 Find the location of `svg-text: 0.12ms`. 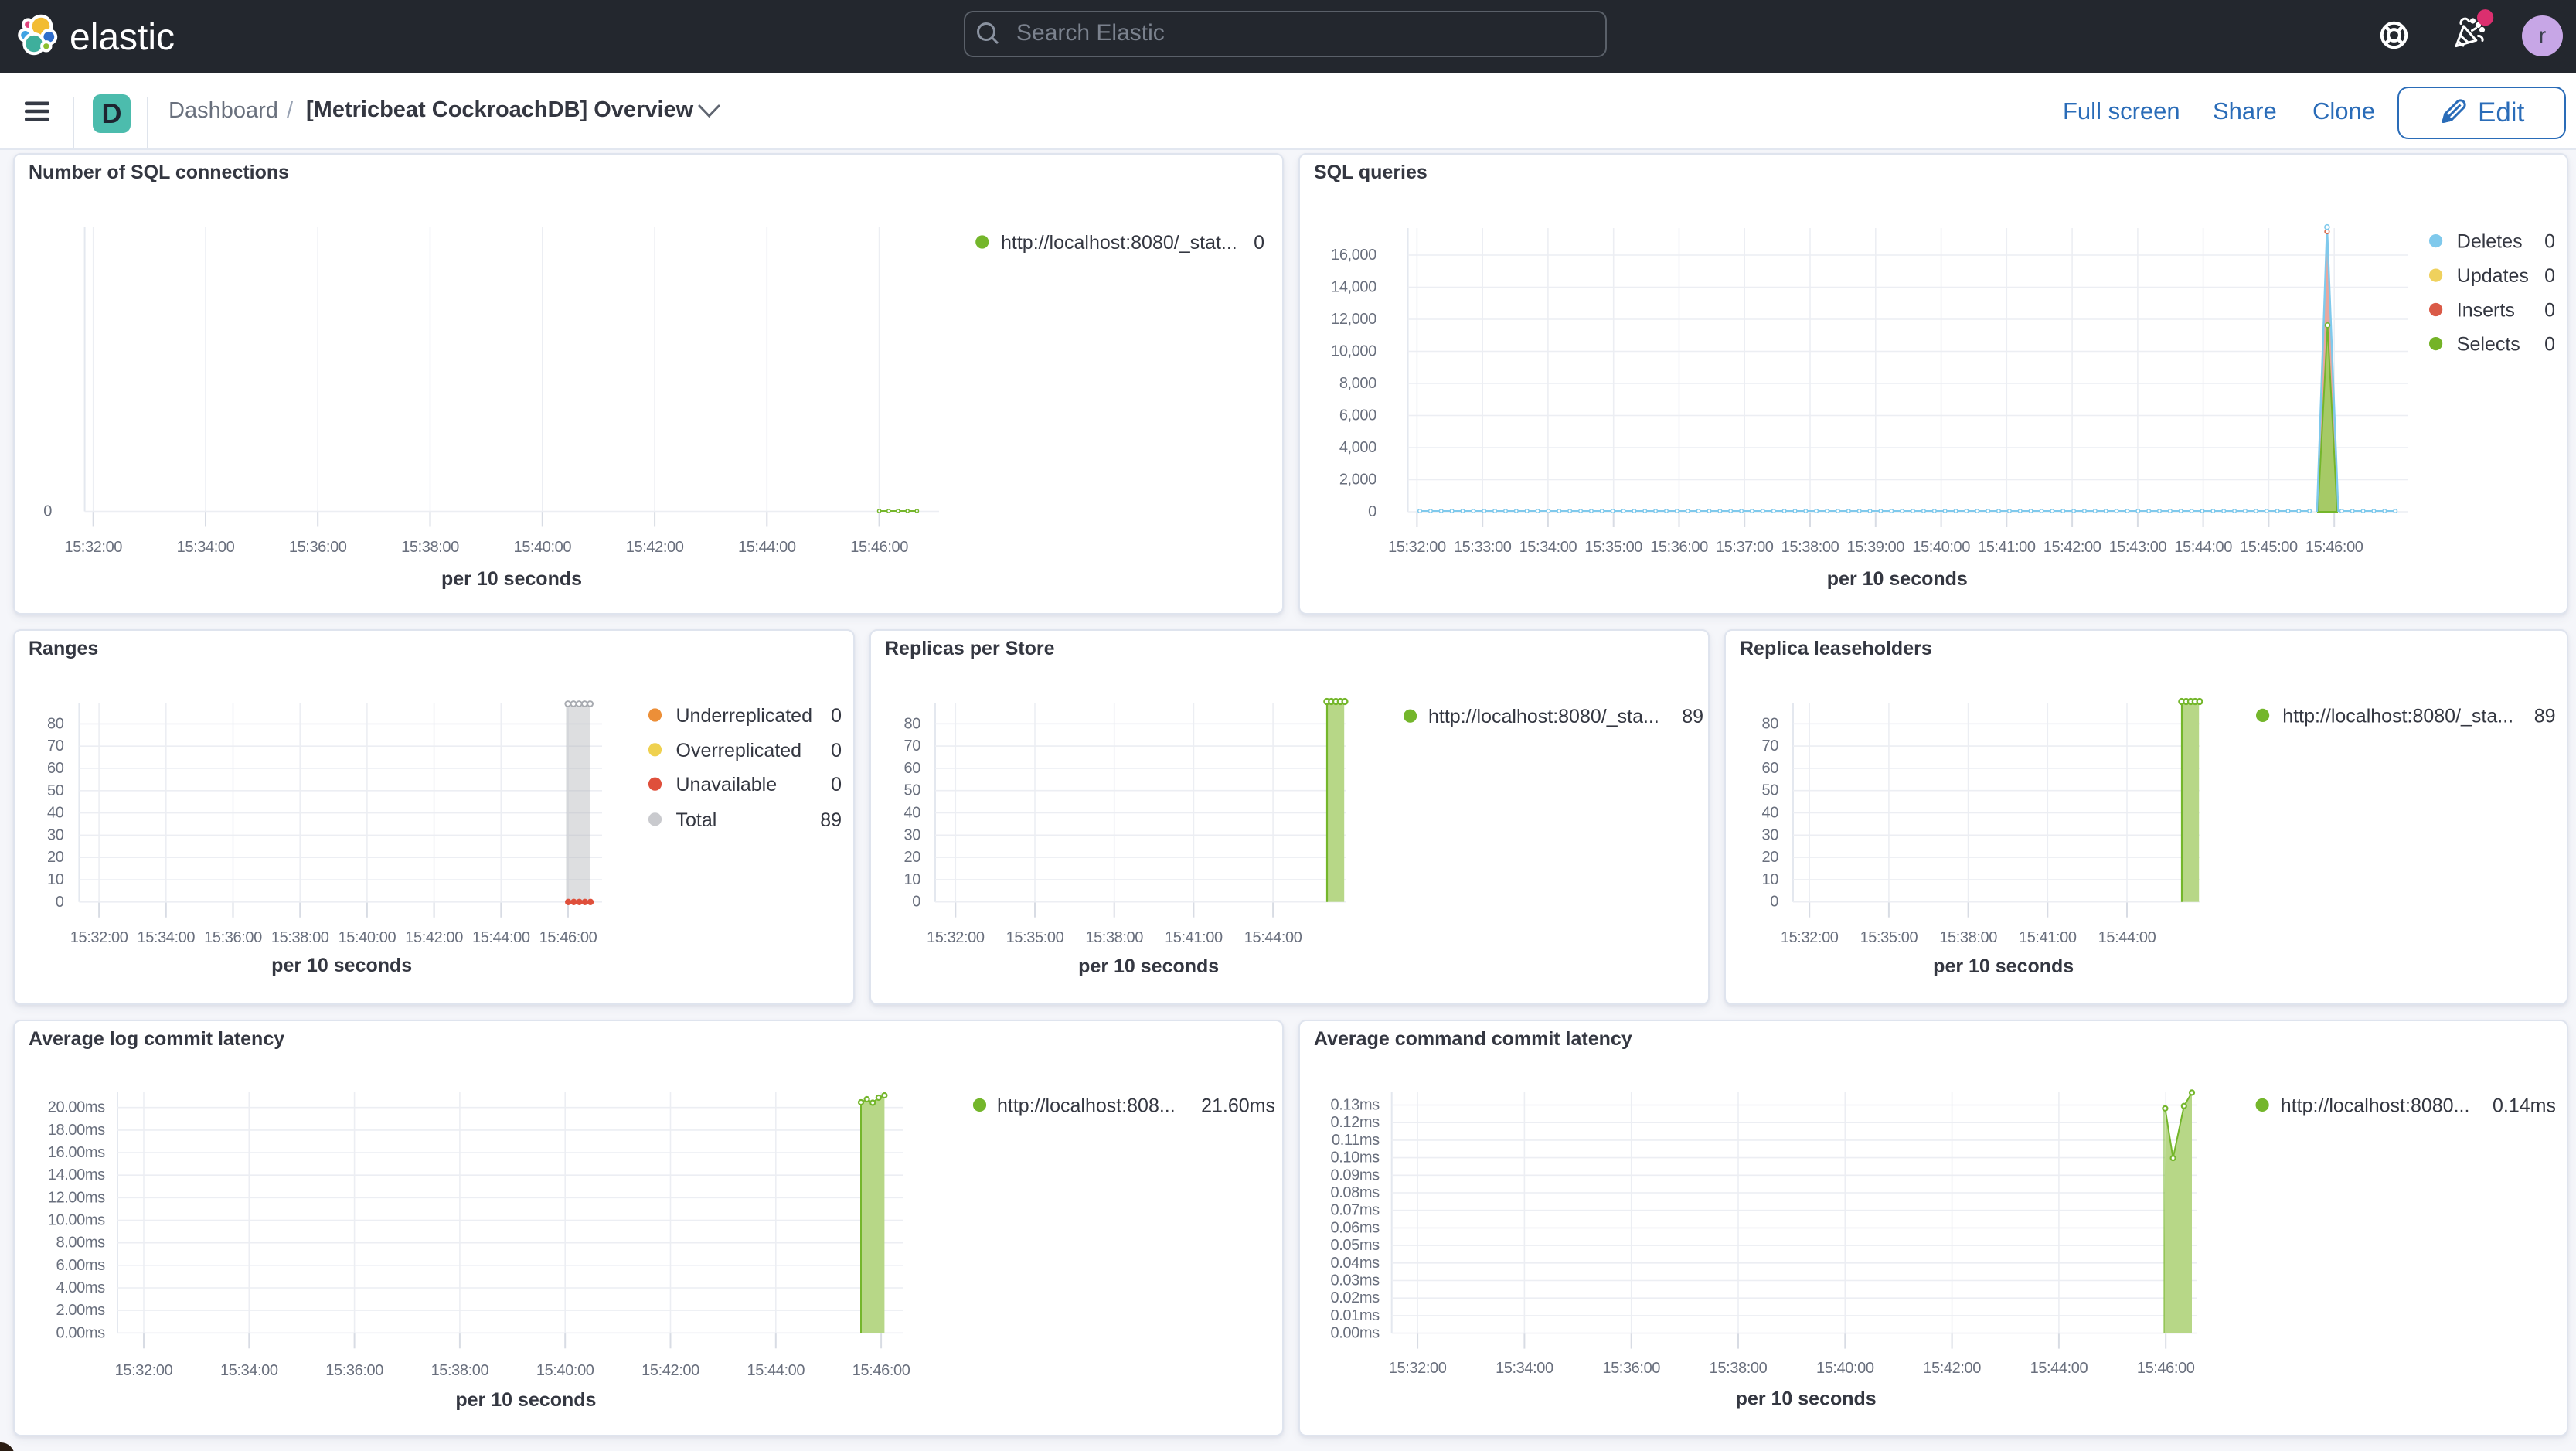

svg-text: 0.12ms is located at coordinates (1355, 1122).